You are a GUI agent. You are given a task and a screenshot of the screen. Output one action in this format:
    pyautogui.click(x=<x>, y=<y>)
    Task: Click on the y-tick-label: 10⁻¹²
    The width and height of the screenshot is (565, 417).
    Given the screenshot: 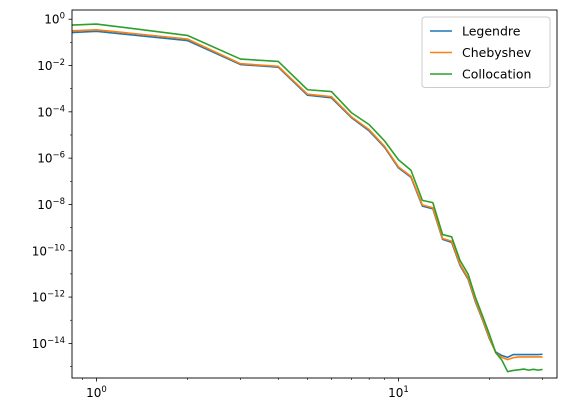 What is the action you would take?
    pyautogui.click(x=48, y=297)
    